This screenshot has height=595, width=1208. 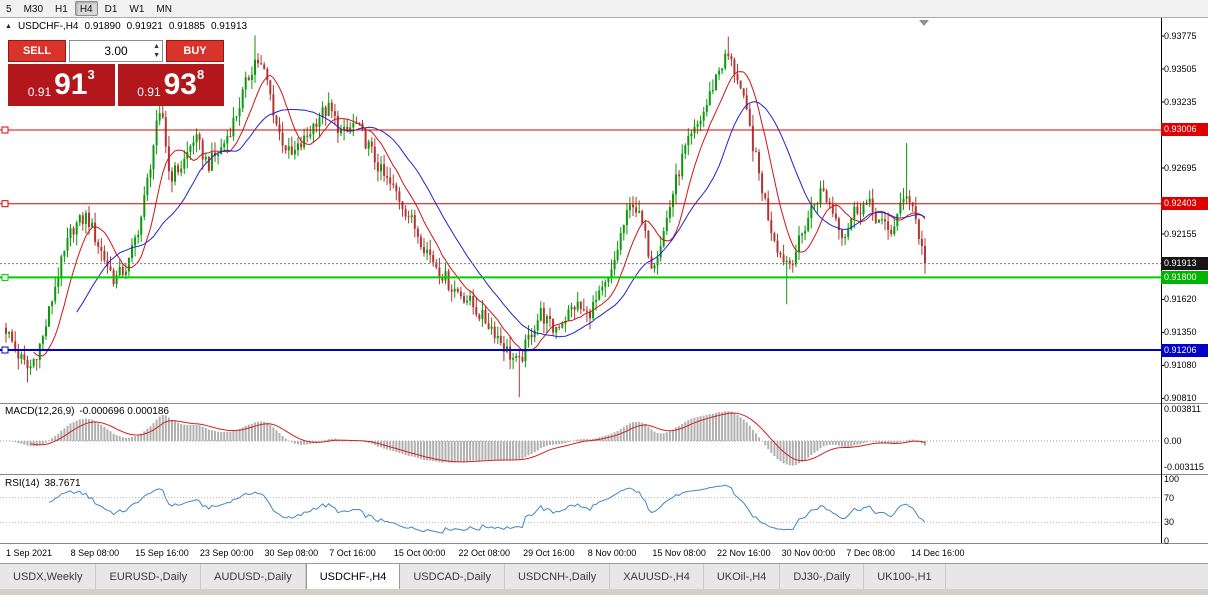 I want to click on sell-button: SELL, so click(x=37, y=51).